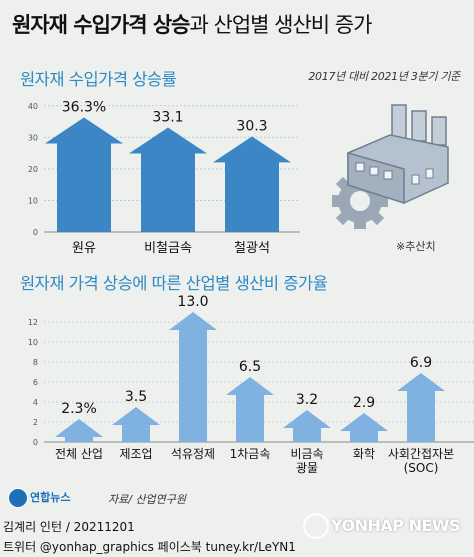 The image size is (474, 557). Describe the element at coordinates (421, 363) in the screenshot. I see `value-label: 6.9` at that location.